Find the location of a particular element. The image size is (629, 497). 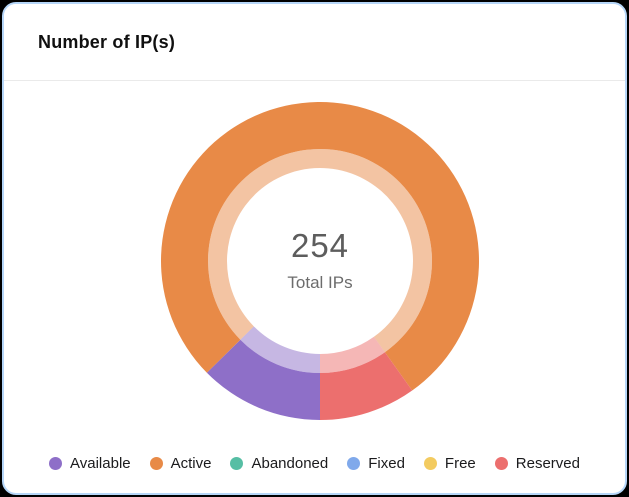

legend-dot-reserved is located at coordinates (501, 463).